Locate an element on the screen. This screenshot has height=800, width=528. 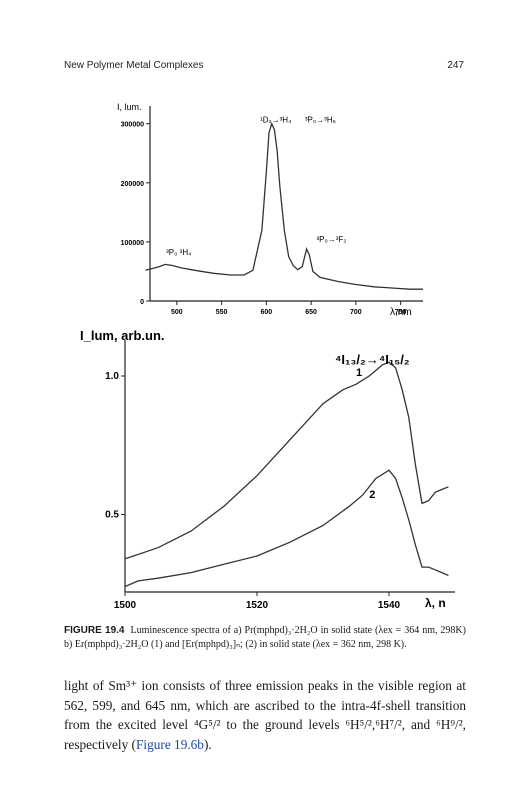
c1-x-tick-label: 650 is located at coordinates (311, 312).